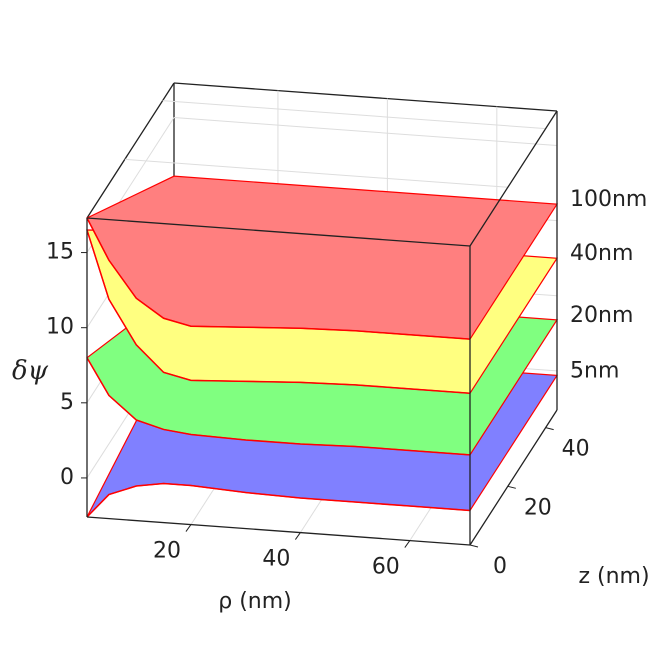  What do you see at coordinates (601, 315) in the screenshot?
I see `legend-label: 20nm` at bounding box center [601, 315].